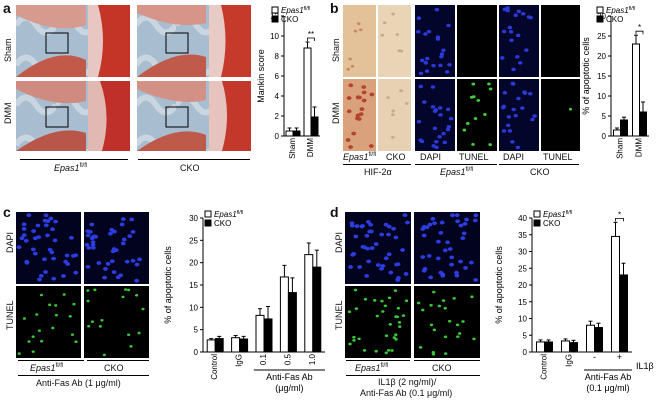 This screenshot has height=401, width=656. What do you see at coordinates (196, 352) in the screenshot?
I see `y-tick-label: 0` at bounding box center [196, 352].